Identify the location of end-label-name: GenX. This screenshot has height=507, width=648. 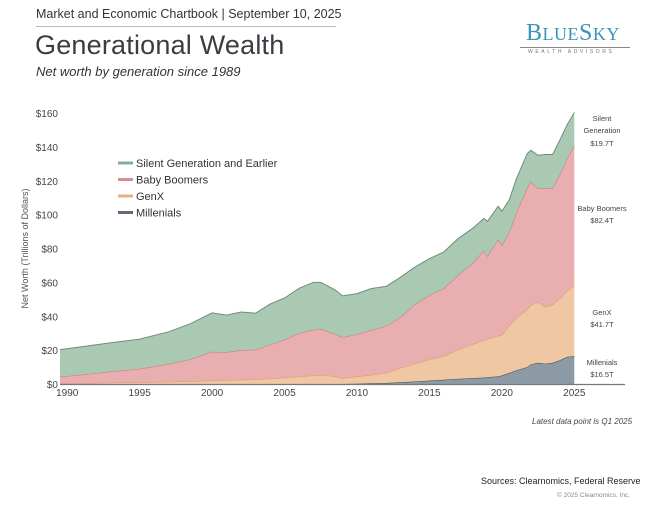
(601, 312).